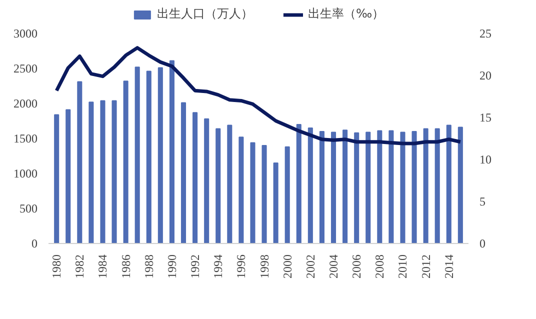 This screenshot has width=536, height=319. What do you see at coordinates (103, 266) in the screenshot?
I see `x-tick-label: 1984` at bounding box center [103, 266].